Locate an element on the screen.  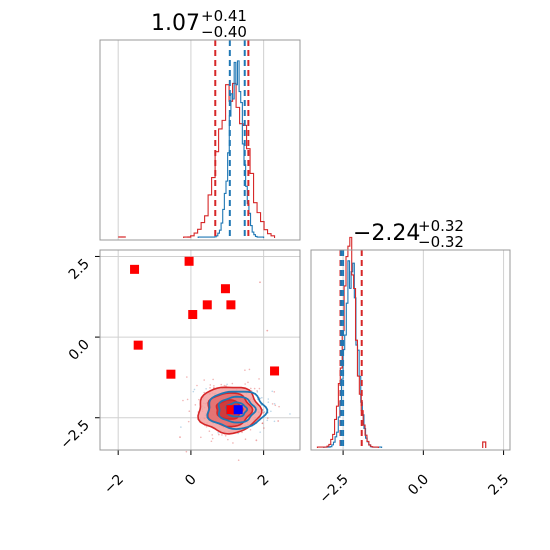
title-param2: −2.24 +0.32 −0.32 is located at coordinates (408, 234).